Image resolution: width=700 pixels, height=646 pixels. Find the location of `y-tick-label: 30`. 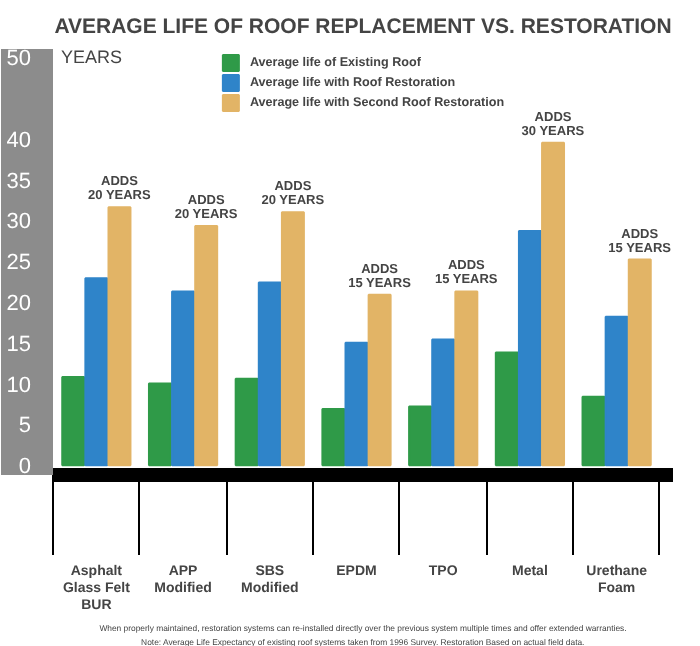

y-tick-label: 30 is located at coordinates (19, 222).